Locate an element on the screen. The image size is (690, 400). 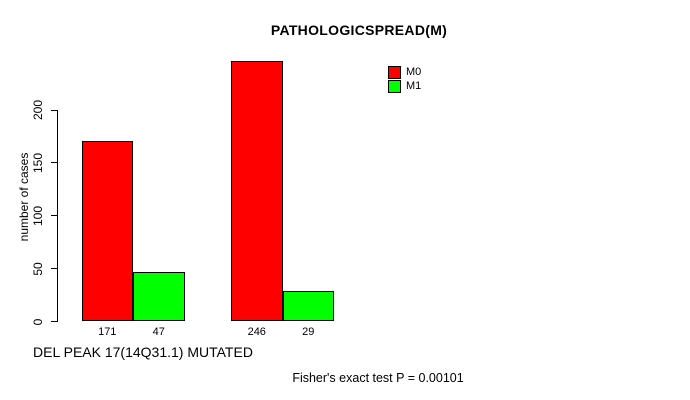
y-axis-label: number of cases is located at coordinates (24, 197).